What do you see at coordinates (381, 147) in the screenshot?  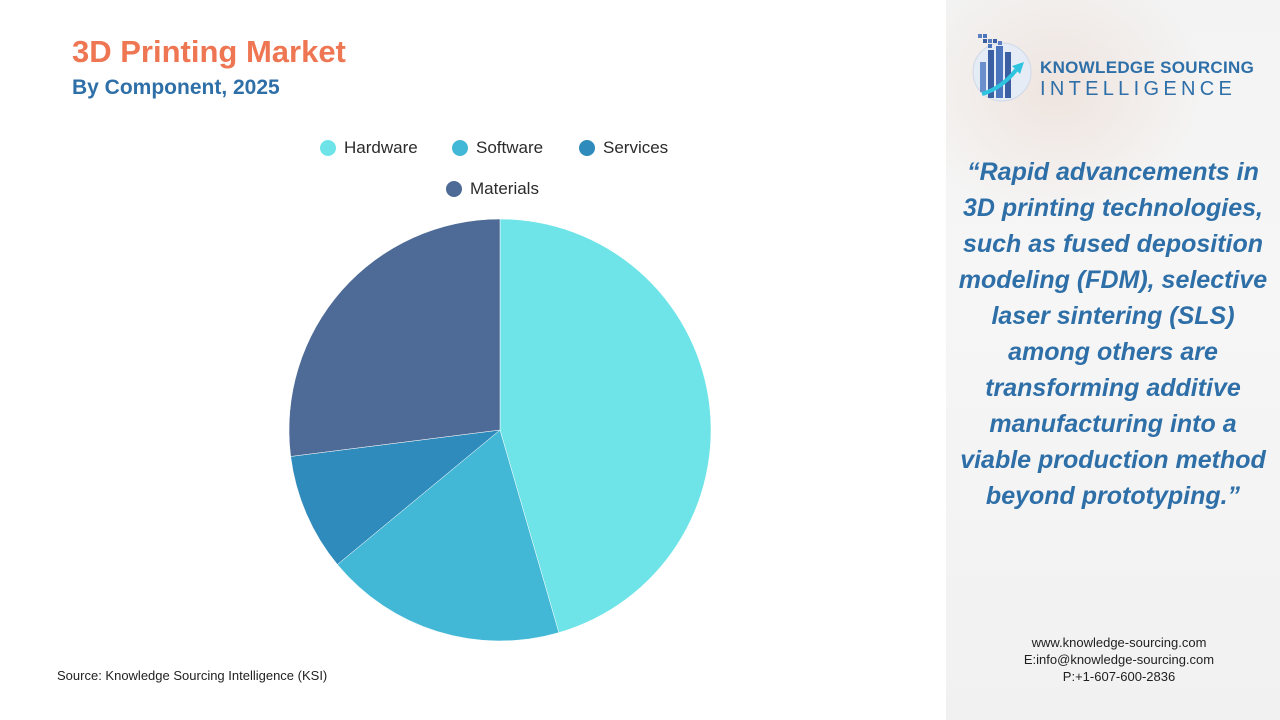 I see `legend-label-hardware: Hardware` at bounding box center [381, 147].